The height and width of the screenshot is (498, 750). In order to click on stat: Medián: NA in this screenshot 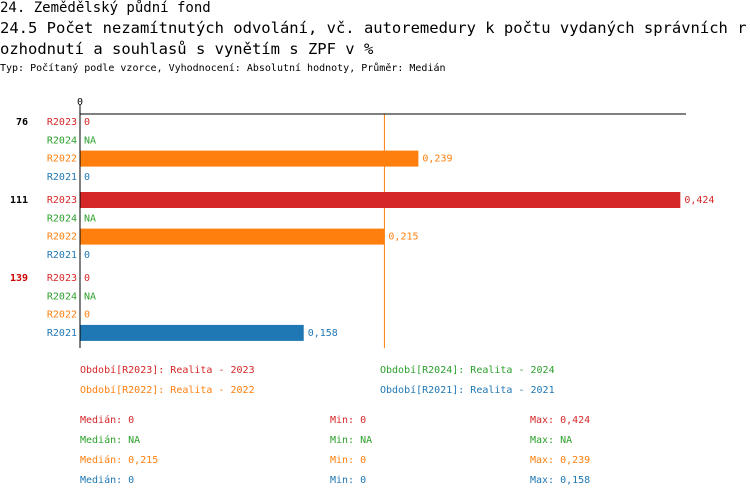, I will do `click(110, 440)`.